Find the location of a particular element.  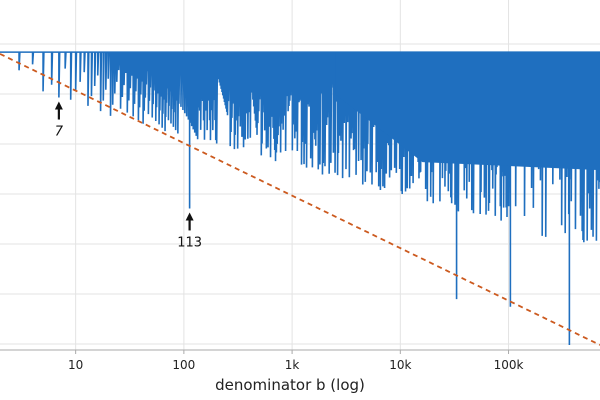

x-tick-label: 10 is located at coordinates (75, 365).